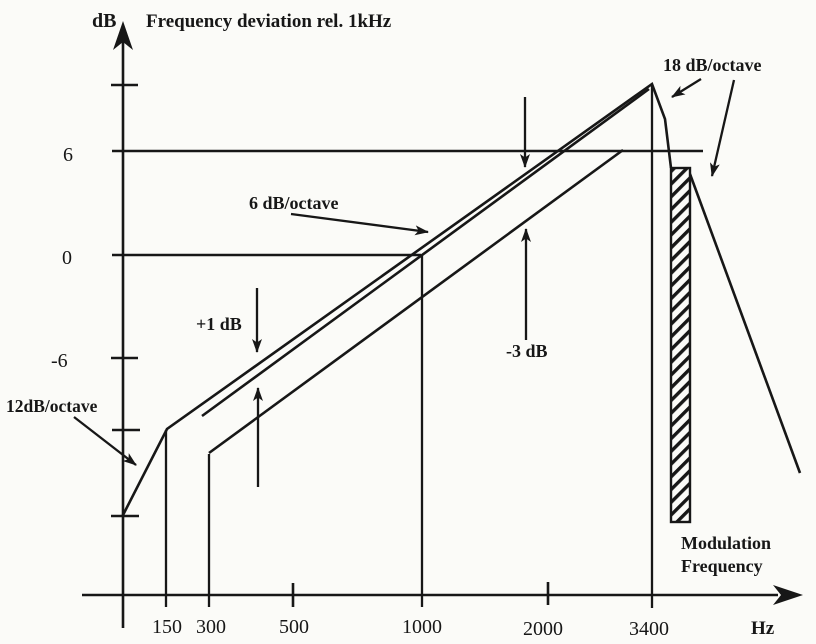 Image resolution: width=816 pixels, height=644 pixels. Describe the element at coordinates (269, 21) in the screenshot. I see `chart-title: Frequency deviation rel. 1kHz` at that location.